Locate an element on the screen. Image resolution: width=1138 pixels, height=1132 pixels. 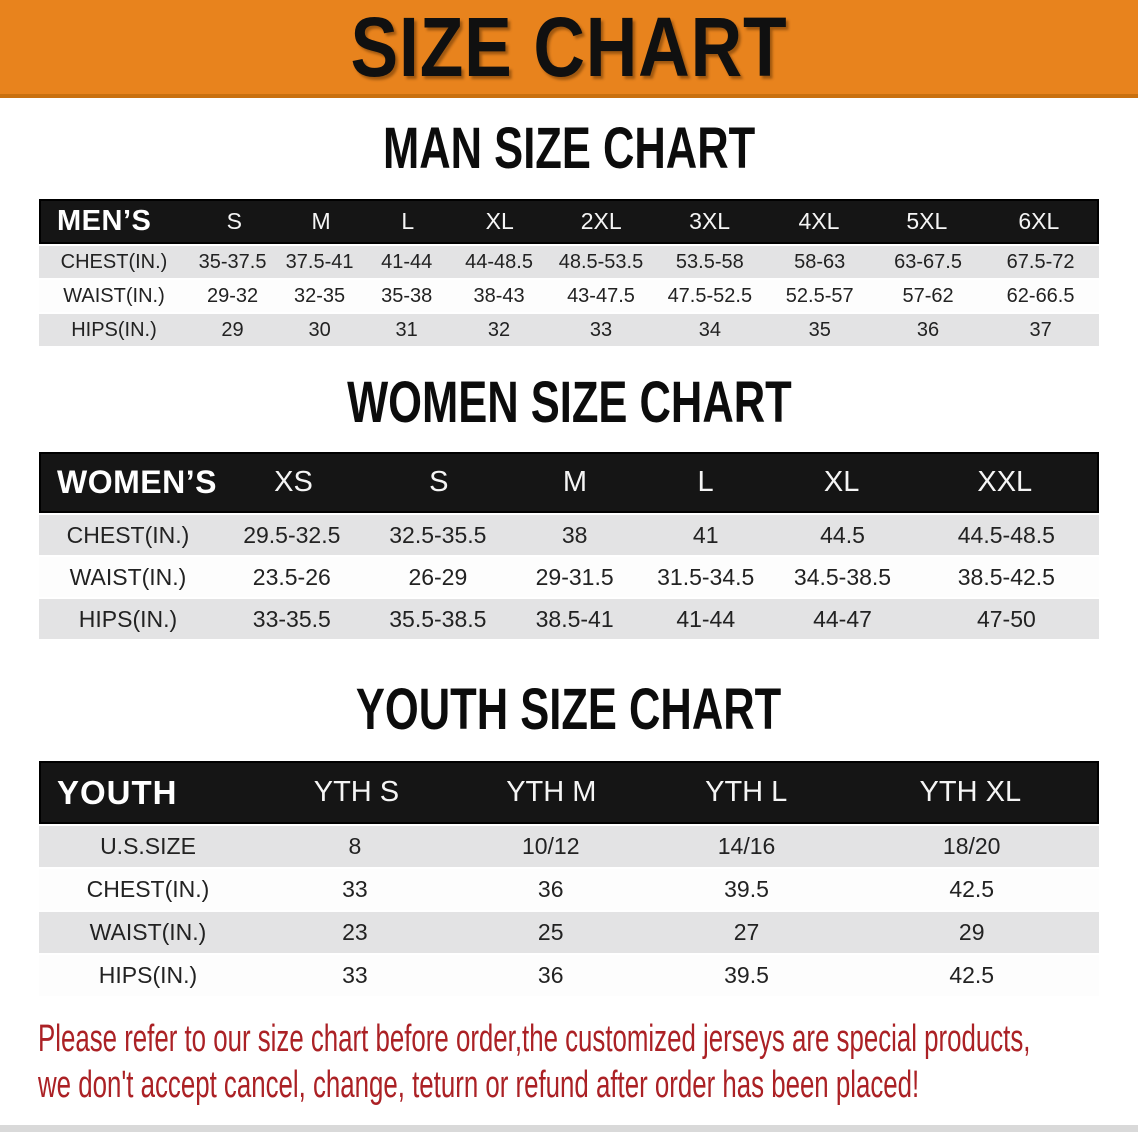
women-section-heading-text: WOMEN SIZE CHART is located at coordinates (569, 402).